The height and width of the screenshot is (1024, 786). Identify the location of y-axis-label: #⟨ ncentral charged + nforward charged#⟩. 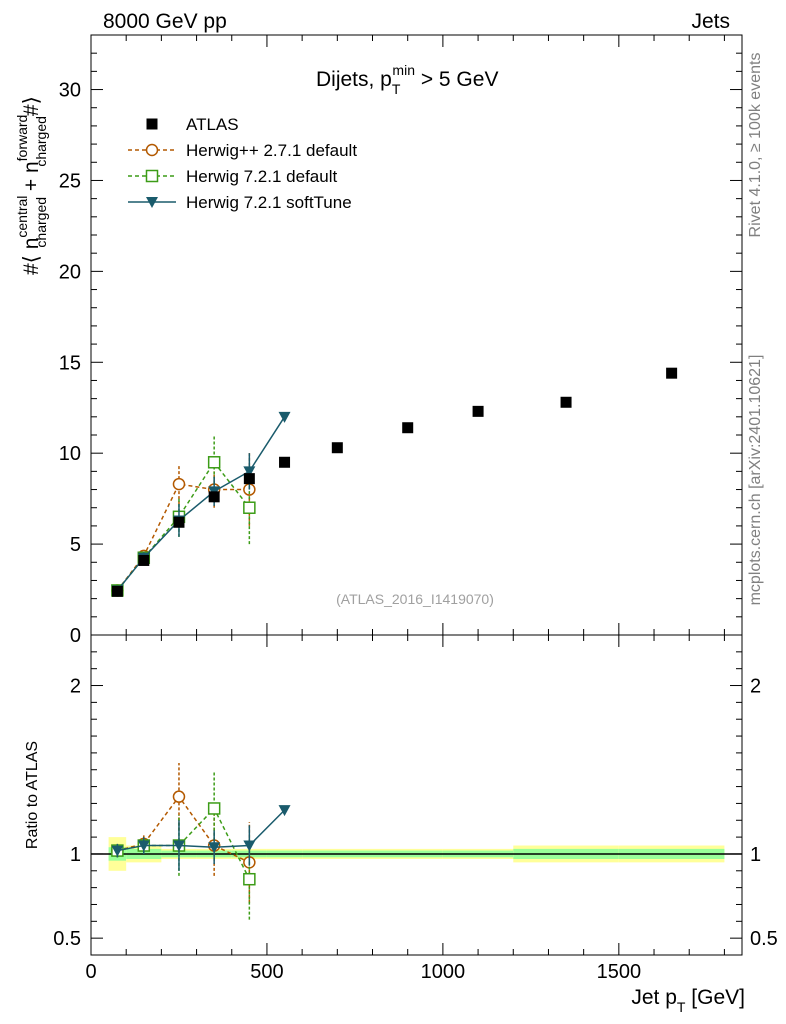
(31, 185).